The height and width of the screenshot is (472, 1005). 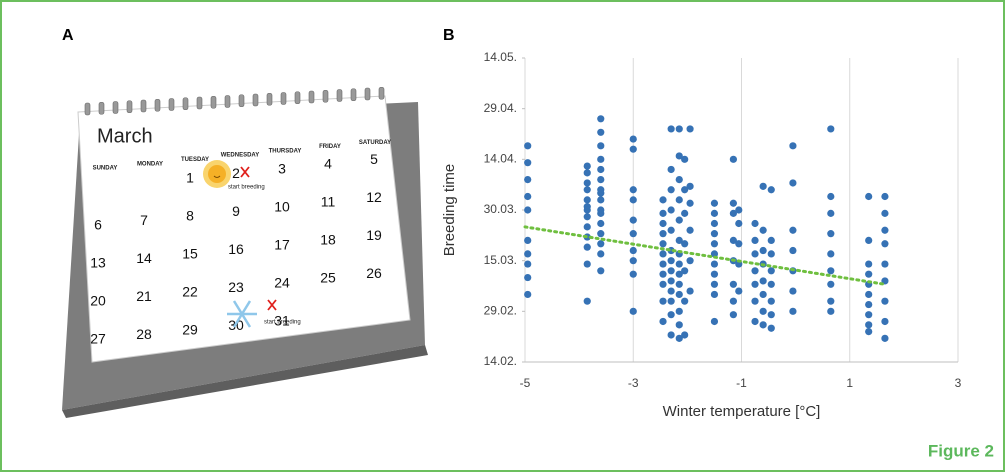 I want to click on day: 2, so click(x=236, y=173).